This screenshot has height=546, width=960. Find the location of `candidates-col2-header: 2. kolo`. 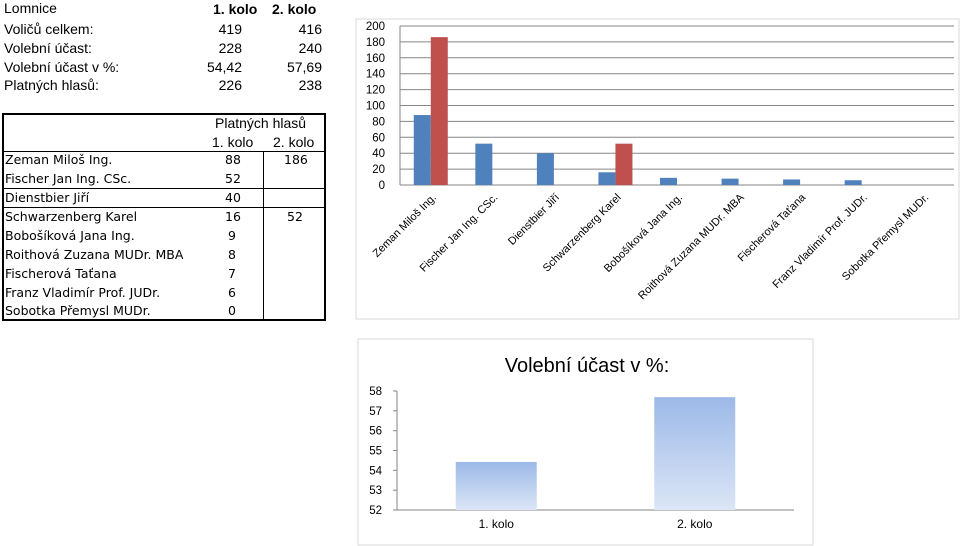

candidates-col2-header: 2. kolo is located at coordinates (294, 142).